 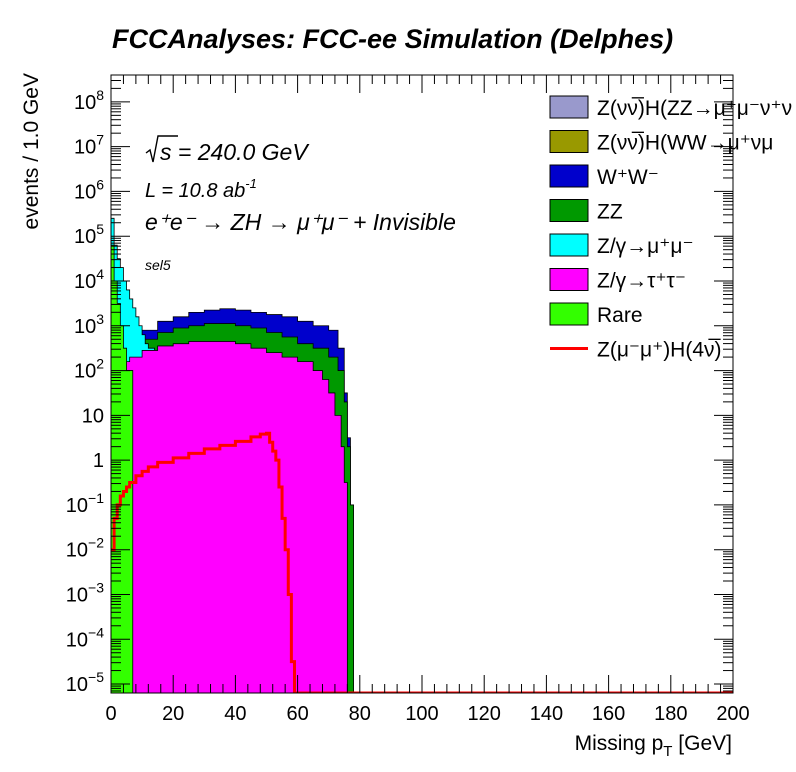 I want to click on y-tick-exponent: 5, so click(x=100, y=229).